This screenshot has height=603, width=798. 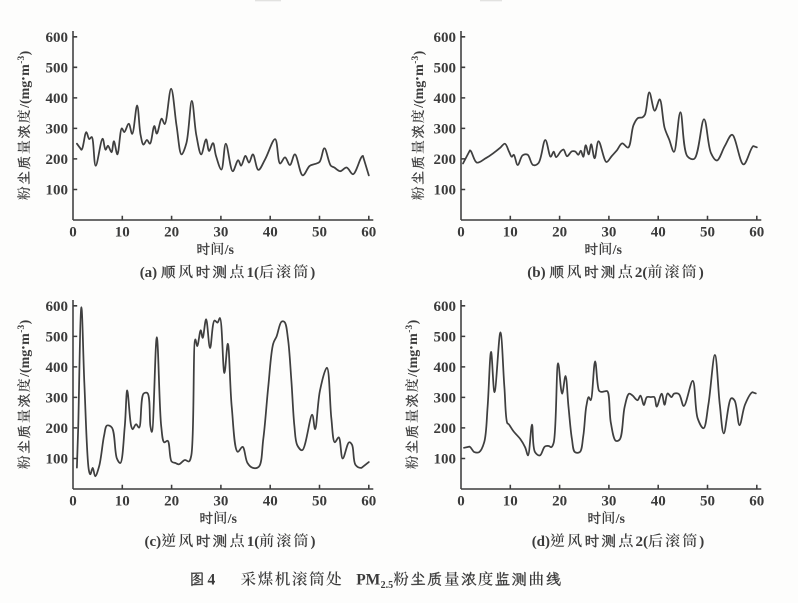 What do you see at coordinates (368, 580) in the screenshot?
I see `svg-text: PM` at bounding box center [368, 580].